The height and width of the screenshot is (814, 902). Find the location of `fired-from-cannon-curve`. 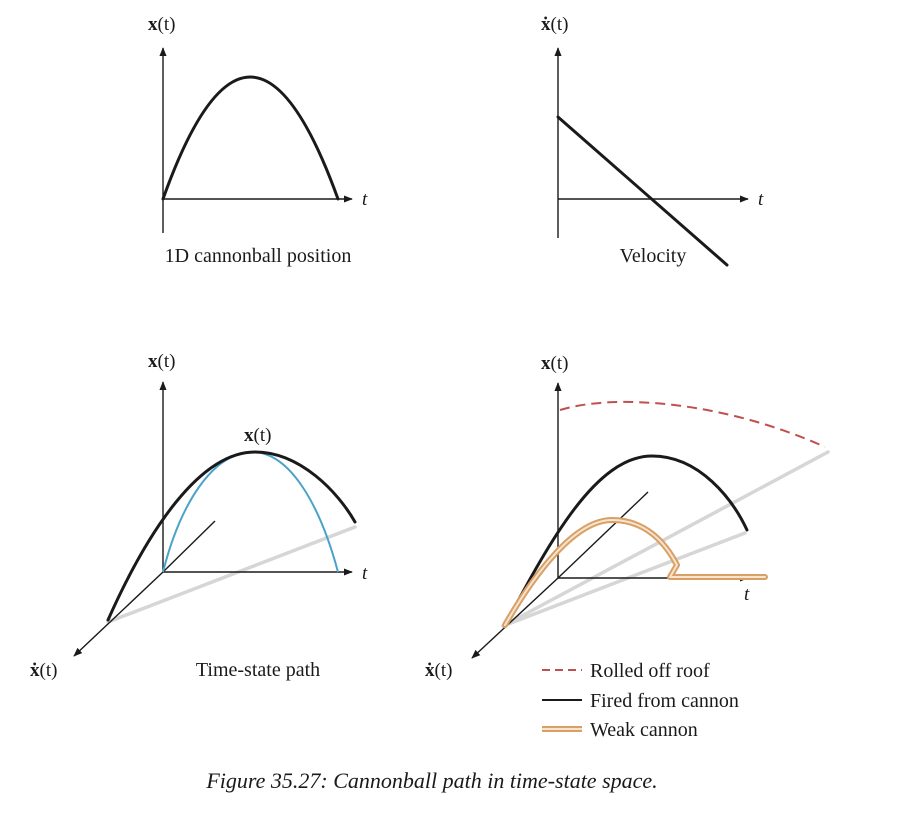

fired-from-cannon-curve is located at coordinates (626, 540).